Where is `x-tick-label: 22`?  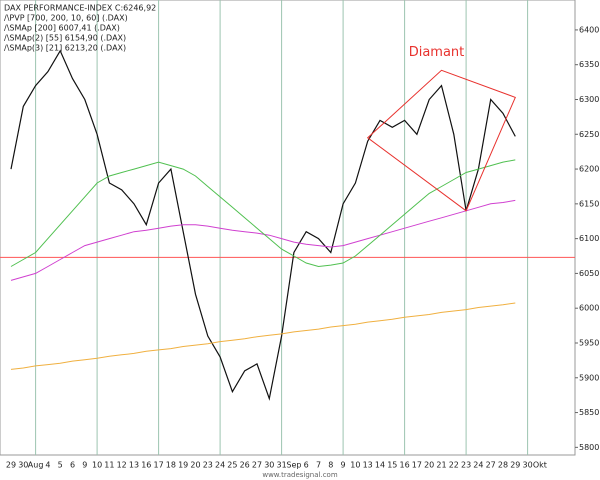
x-tick-label: 22 is located at coordinates (454, 465).